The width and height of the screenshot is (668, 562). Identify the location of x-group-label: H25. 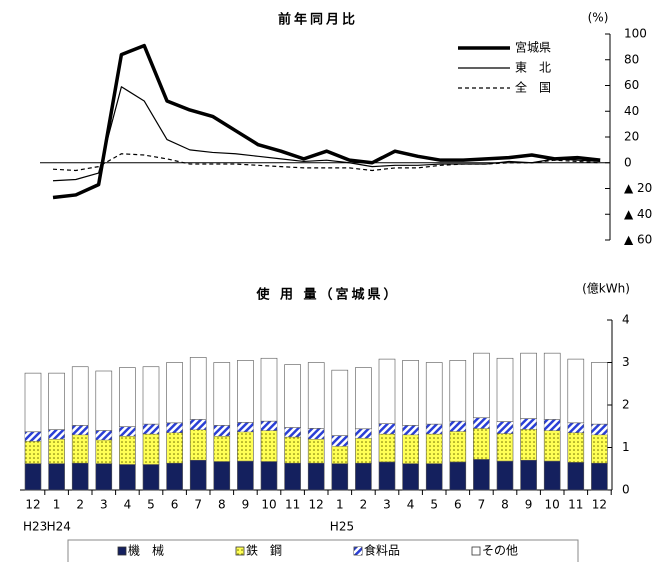
(342, 527).